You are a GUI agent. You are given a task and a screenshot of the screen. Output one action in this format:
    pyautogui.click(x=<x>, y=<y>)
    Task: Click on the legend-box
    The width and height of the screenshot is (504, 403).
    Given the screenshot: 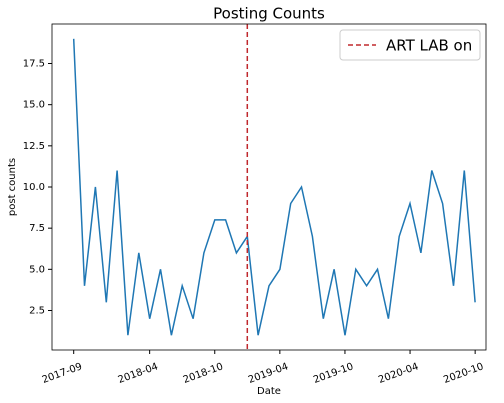 What is the action you would take?
    pyautogui.click(x=410, y=45)
    